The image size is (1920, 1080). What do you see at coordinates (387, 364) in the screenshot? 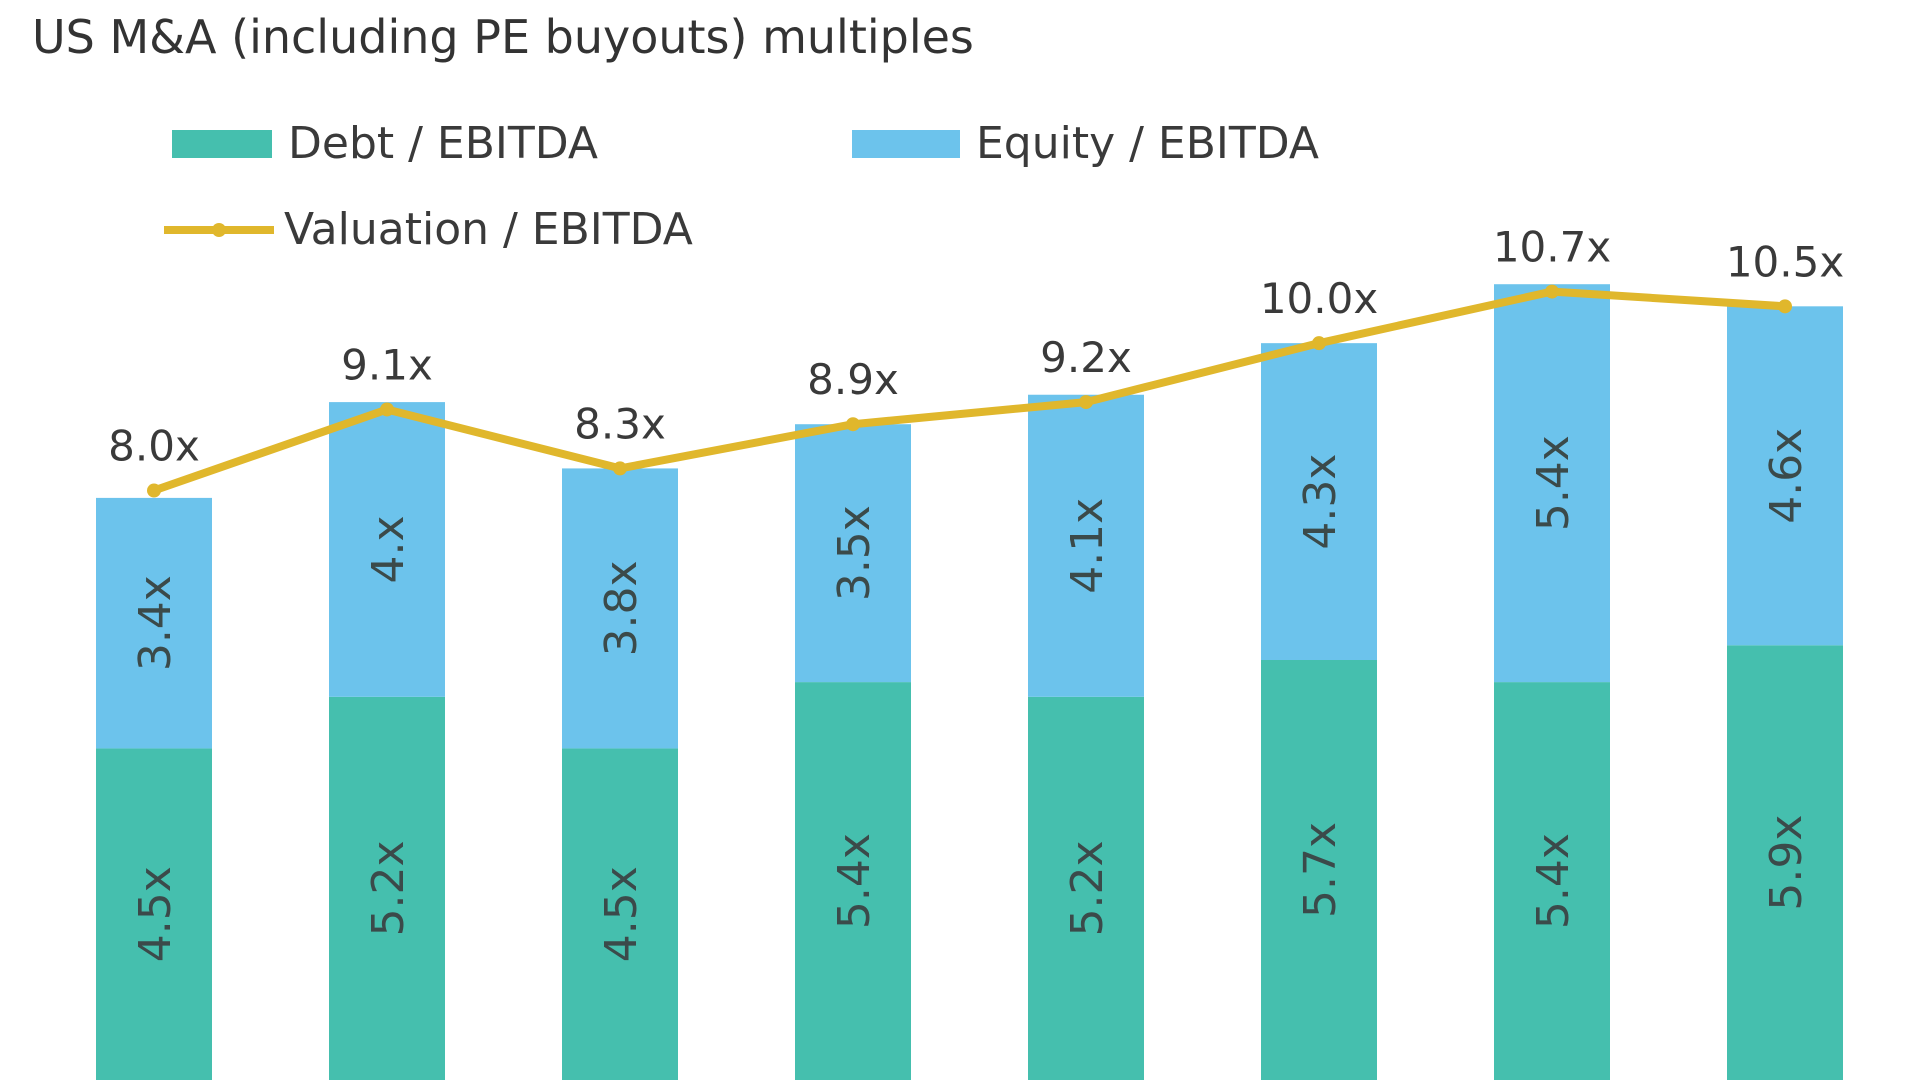
I see `data-label-valuation: 9.1x` at bounding box center [387, 364].